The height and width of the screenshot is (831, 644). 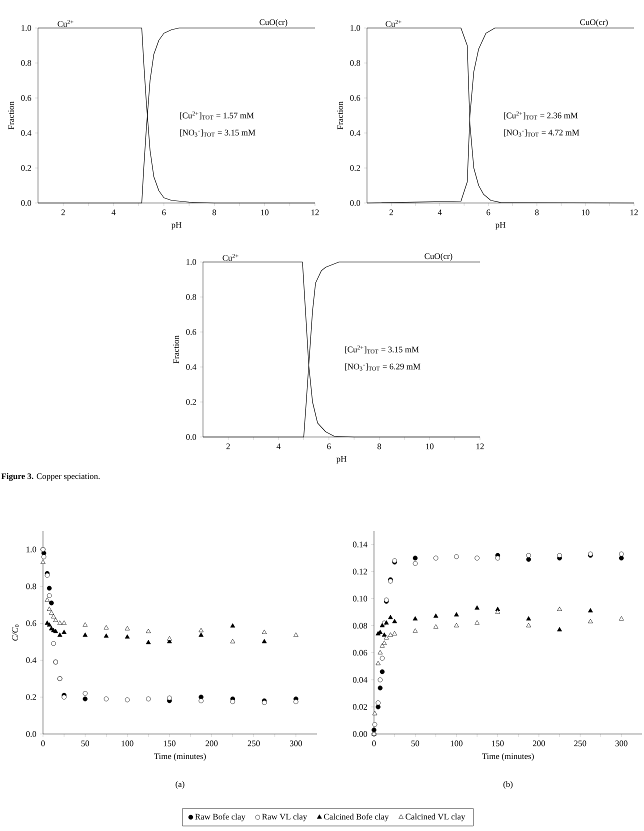 What do you see at coordinates (382, 350) in the screenshot?
I see `annotation: [Cu$^{2+}$]$_{TOT}$ = 3.15 mM` at bounding box center [382, 350].